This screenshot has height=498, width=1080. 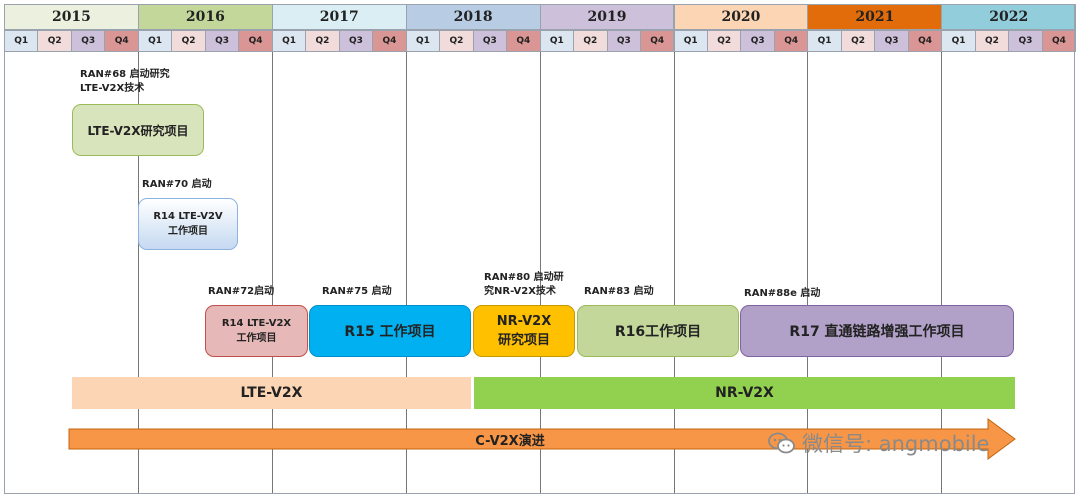 I want to click on year-2016: 2016, so click(x=205, y=17).